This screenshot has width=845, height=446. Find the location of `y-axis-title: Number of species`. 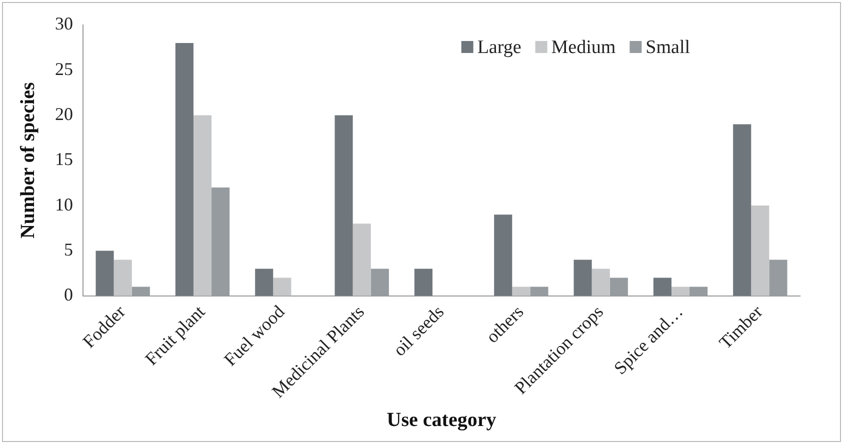

y-axis-title: Number of species is located at coordinates (28, 160).